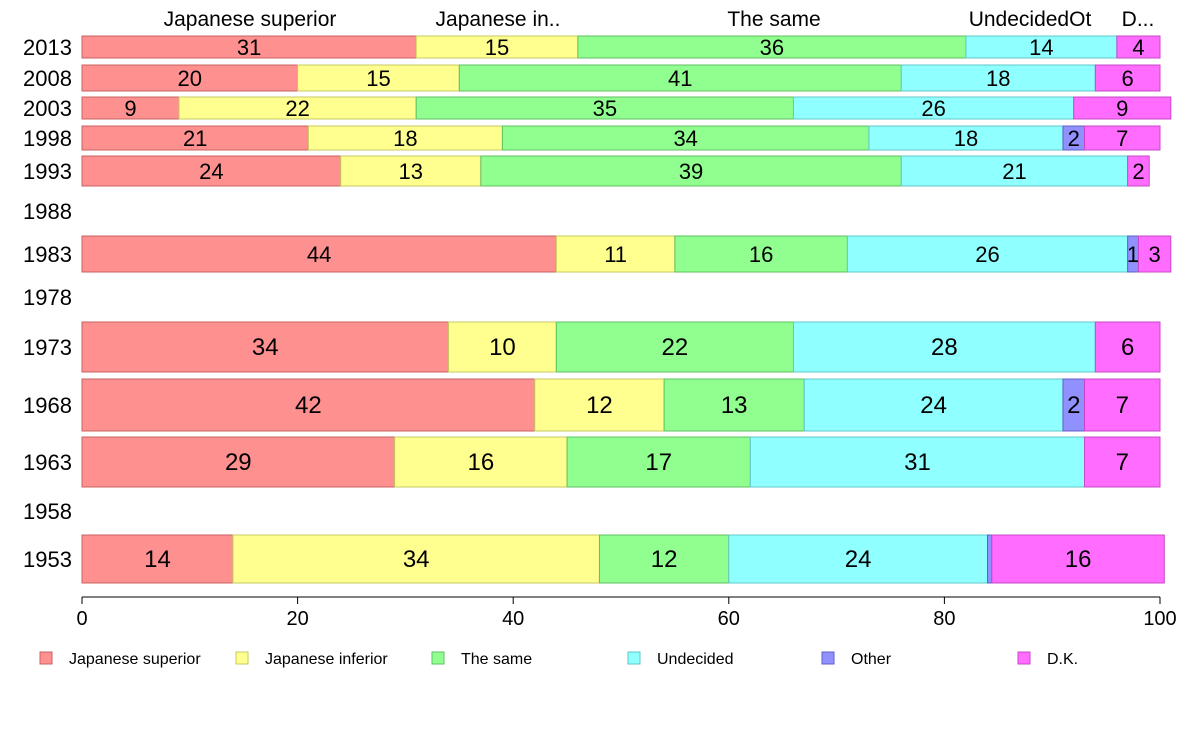 The height and width of the screenshot is (736, 1188). Describe the element at coordinates (47, 47) in the screenshot. I see `y-tick-label: 2013` at that location.